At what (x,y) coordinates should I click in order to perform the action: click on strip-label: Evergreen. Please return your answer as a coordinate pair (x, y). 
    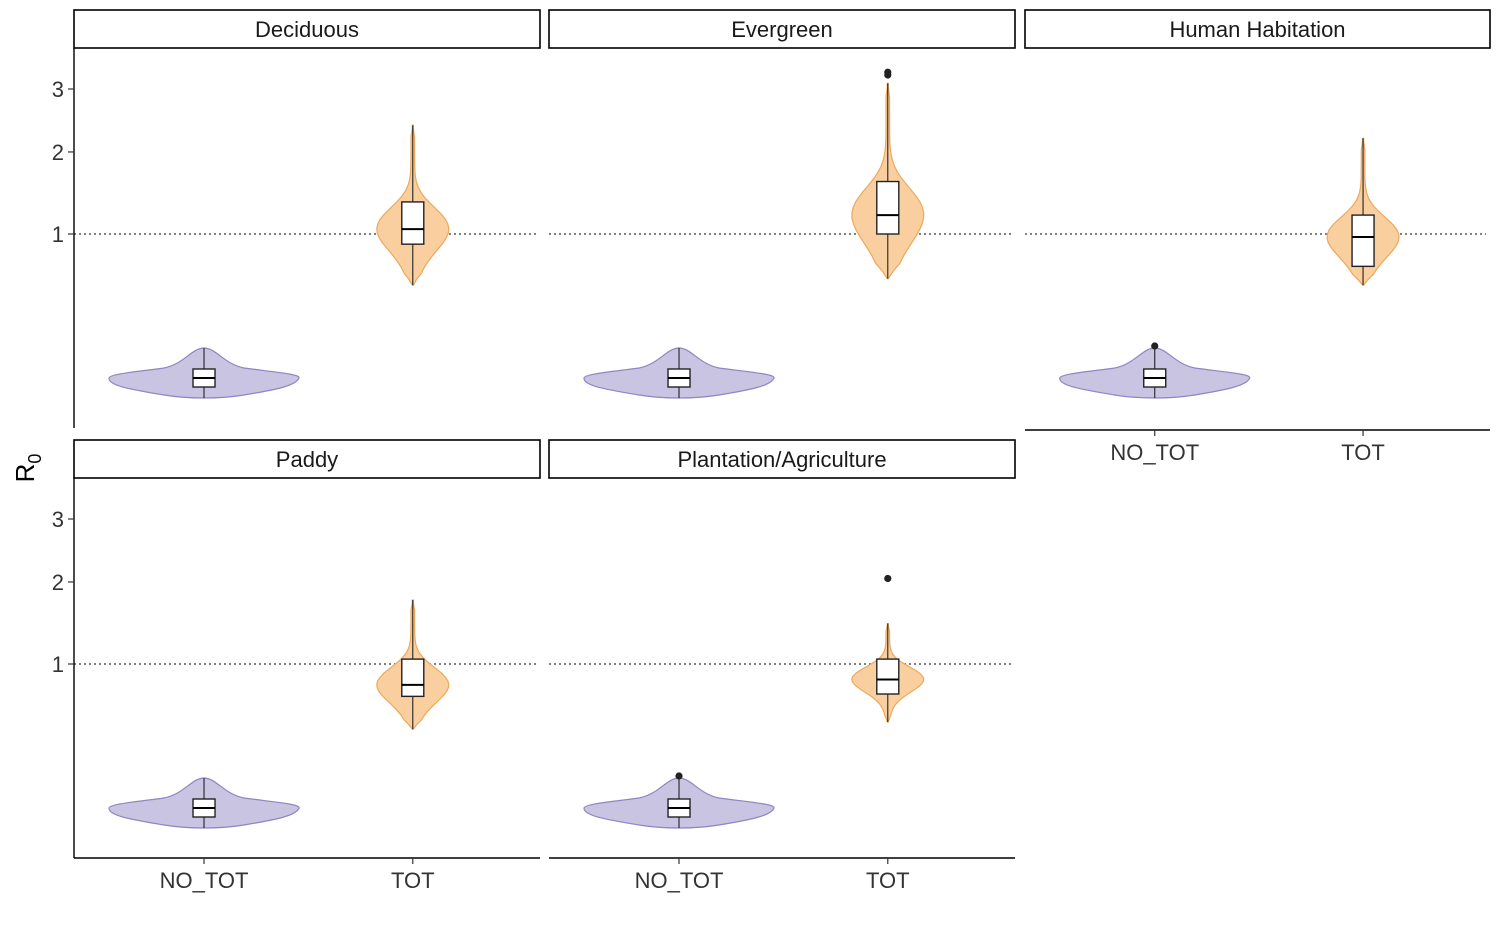
    Looking at the image, I should click on (782, 29).